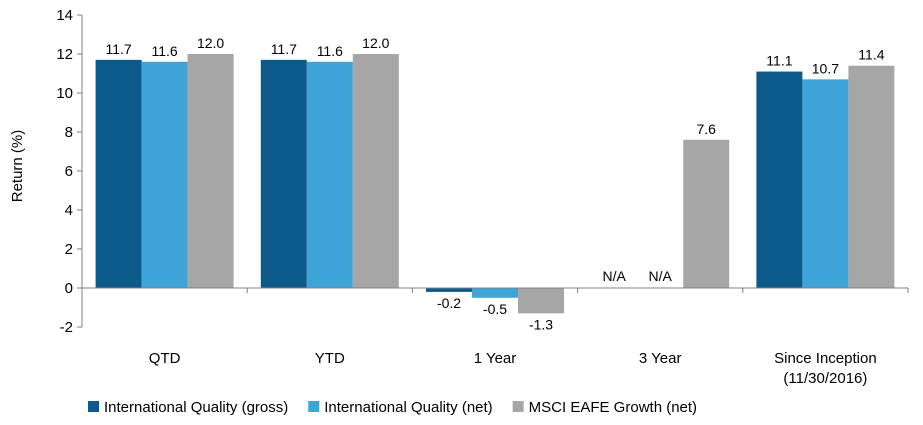 The image size is (923, 425). I want to click on data-label: -0.2, so click(449, 303).